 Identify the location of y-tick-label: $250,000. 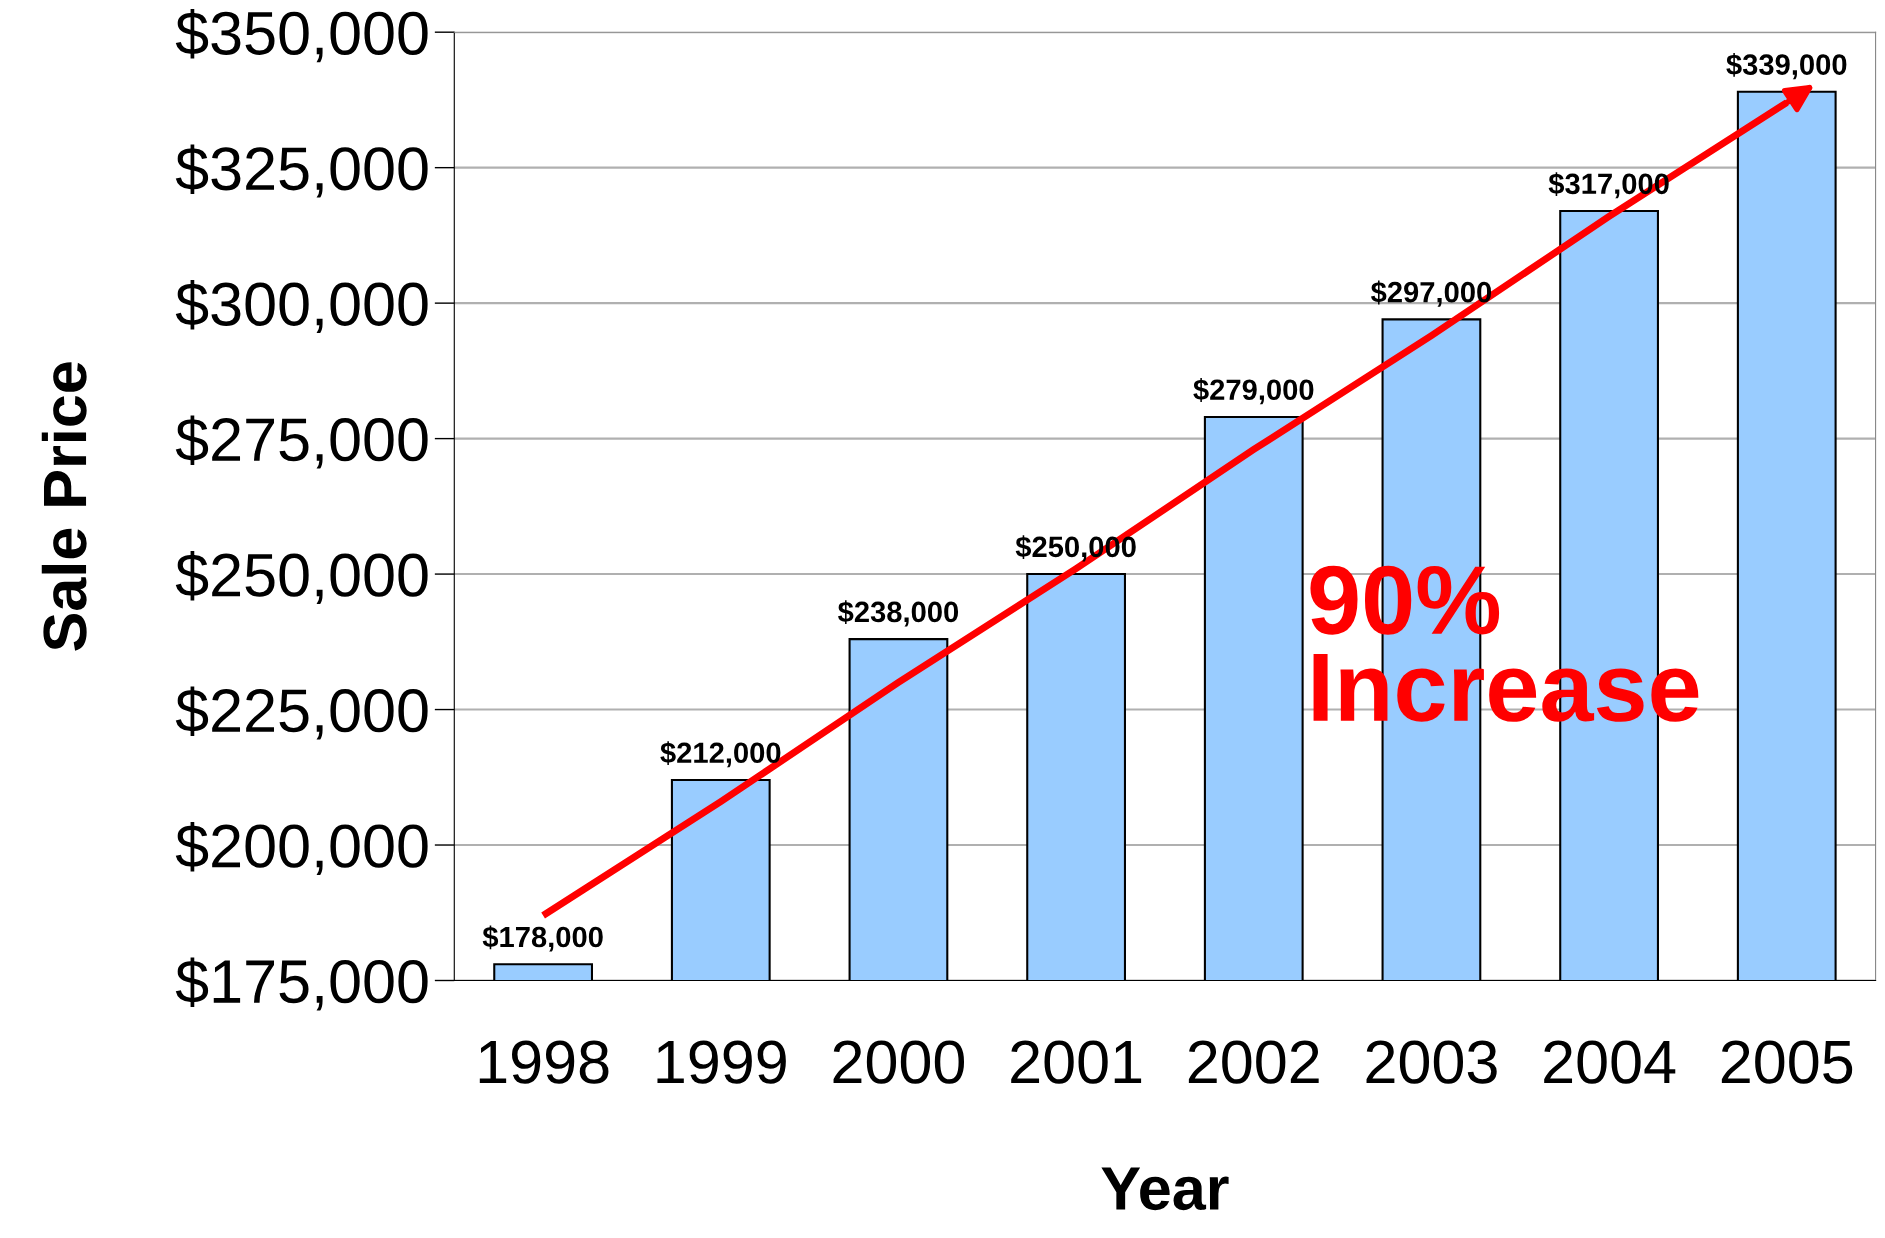
(301, 577).